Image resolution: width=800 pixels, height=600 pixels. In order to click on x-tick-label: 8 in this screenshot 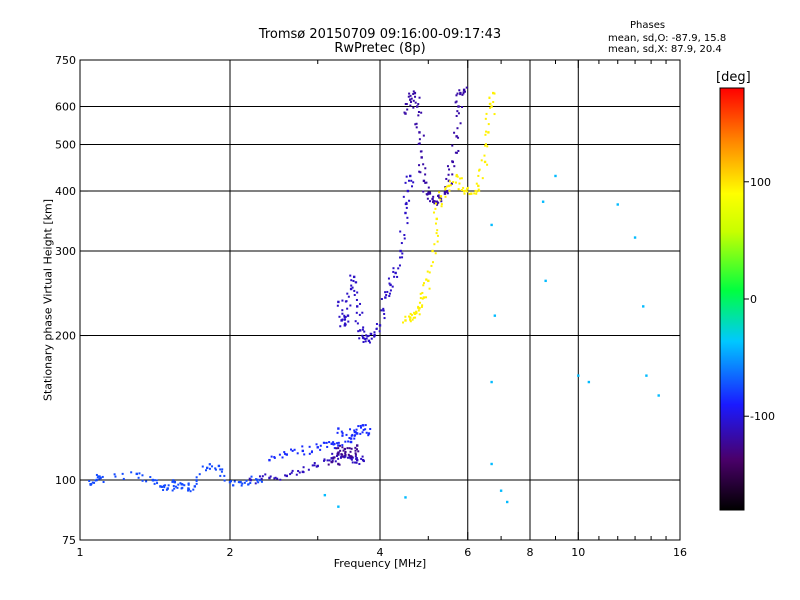, I will do `click(530, 552)`.